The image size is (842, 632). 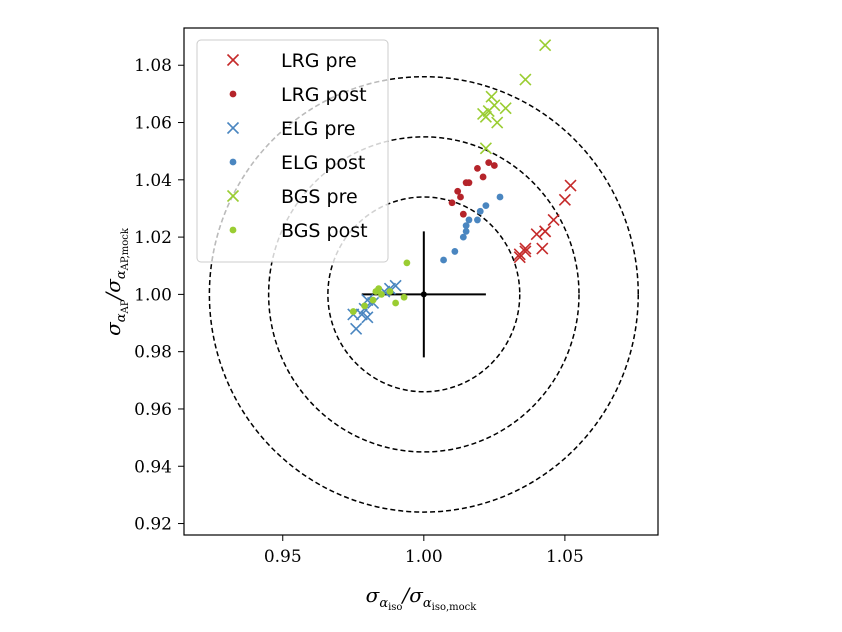 I want to click on series-elg-post, so click(x=472, y=228).